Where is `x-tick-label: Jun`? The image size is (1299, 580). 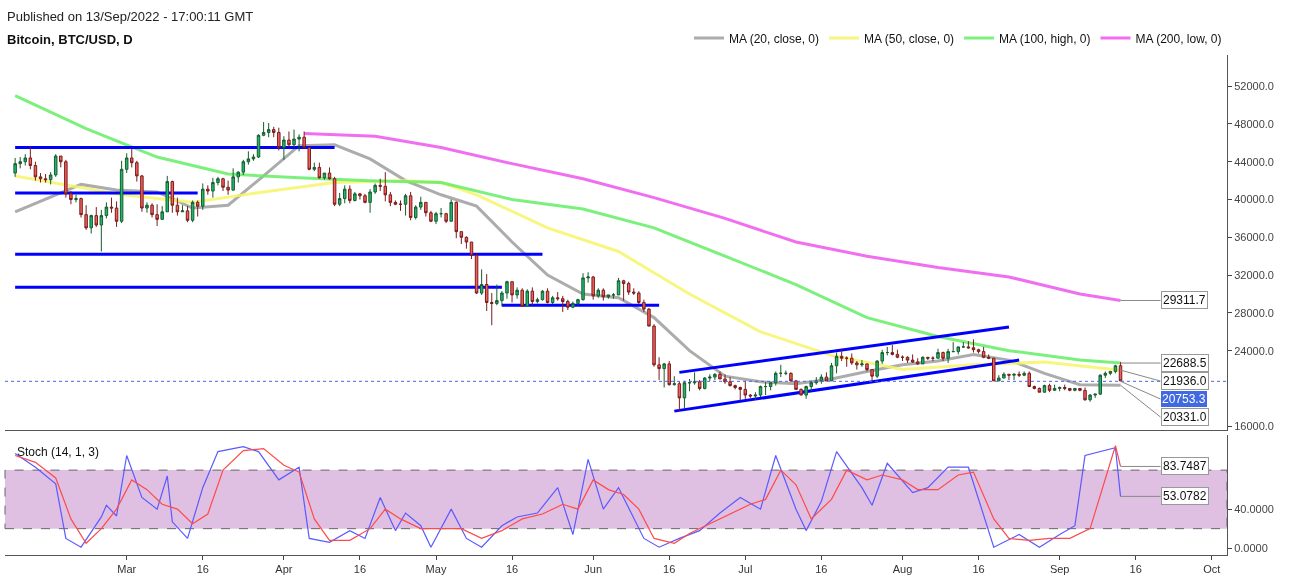
x-tick-label: Jun is located at coordinates (593, 569).